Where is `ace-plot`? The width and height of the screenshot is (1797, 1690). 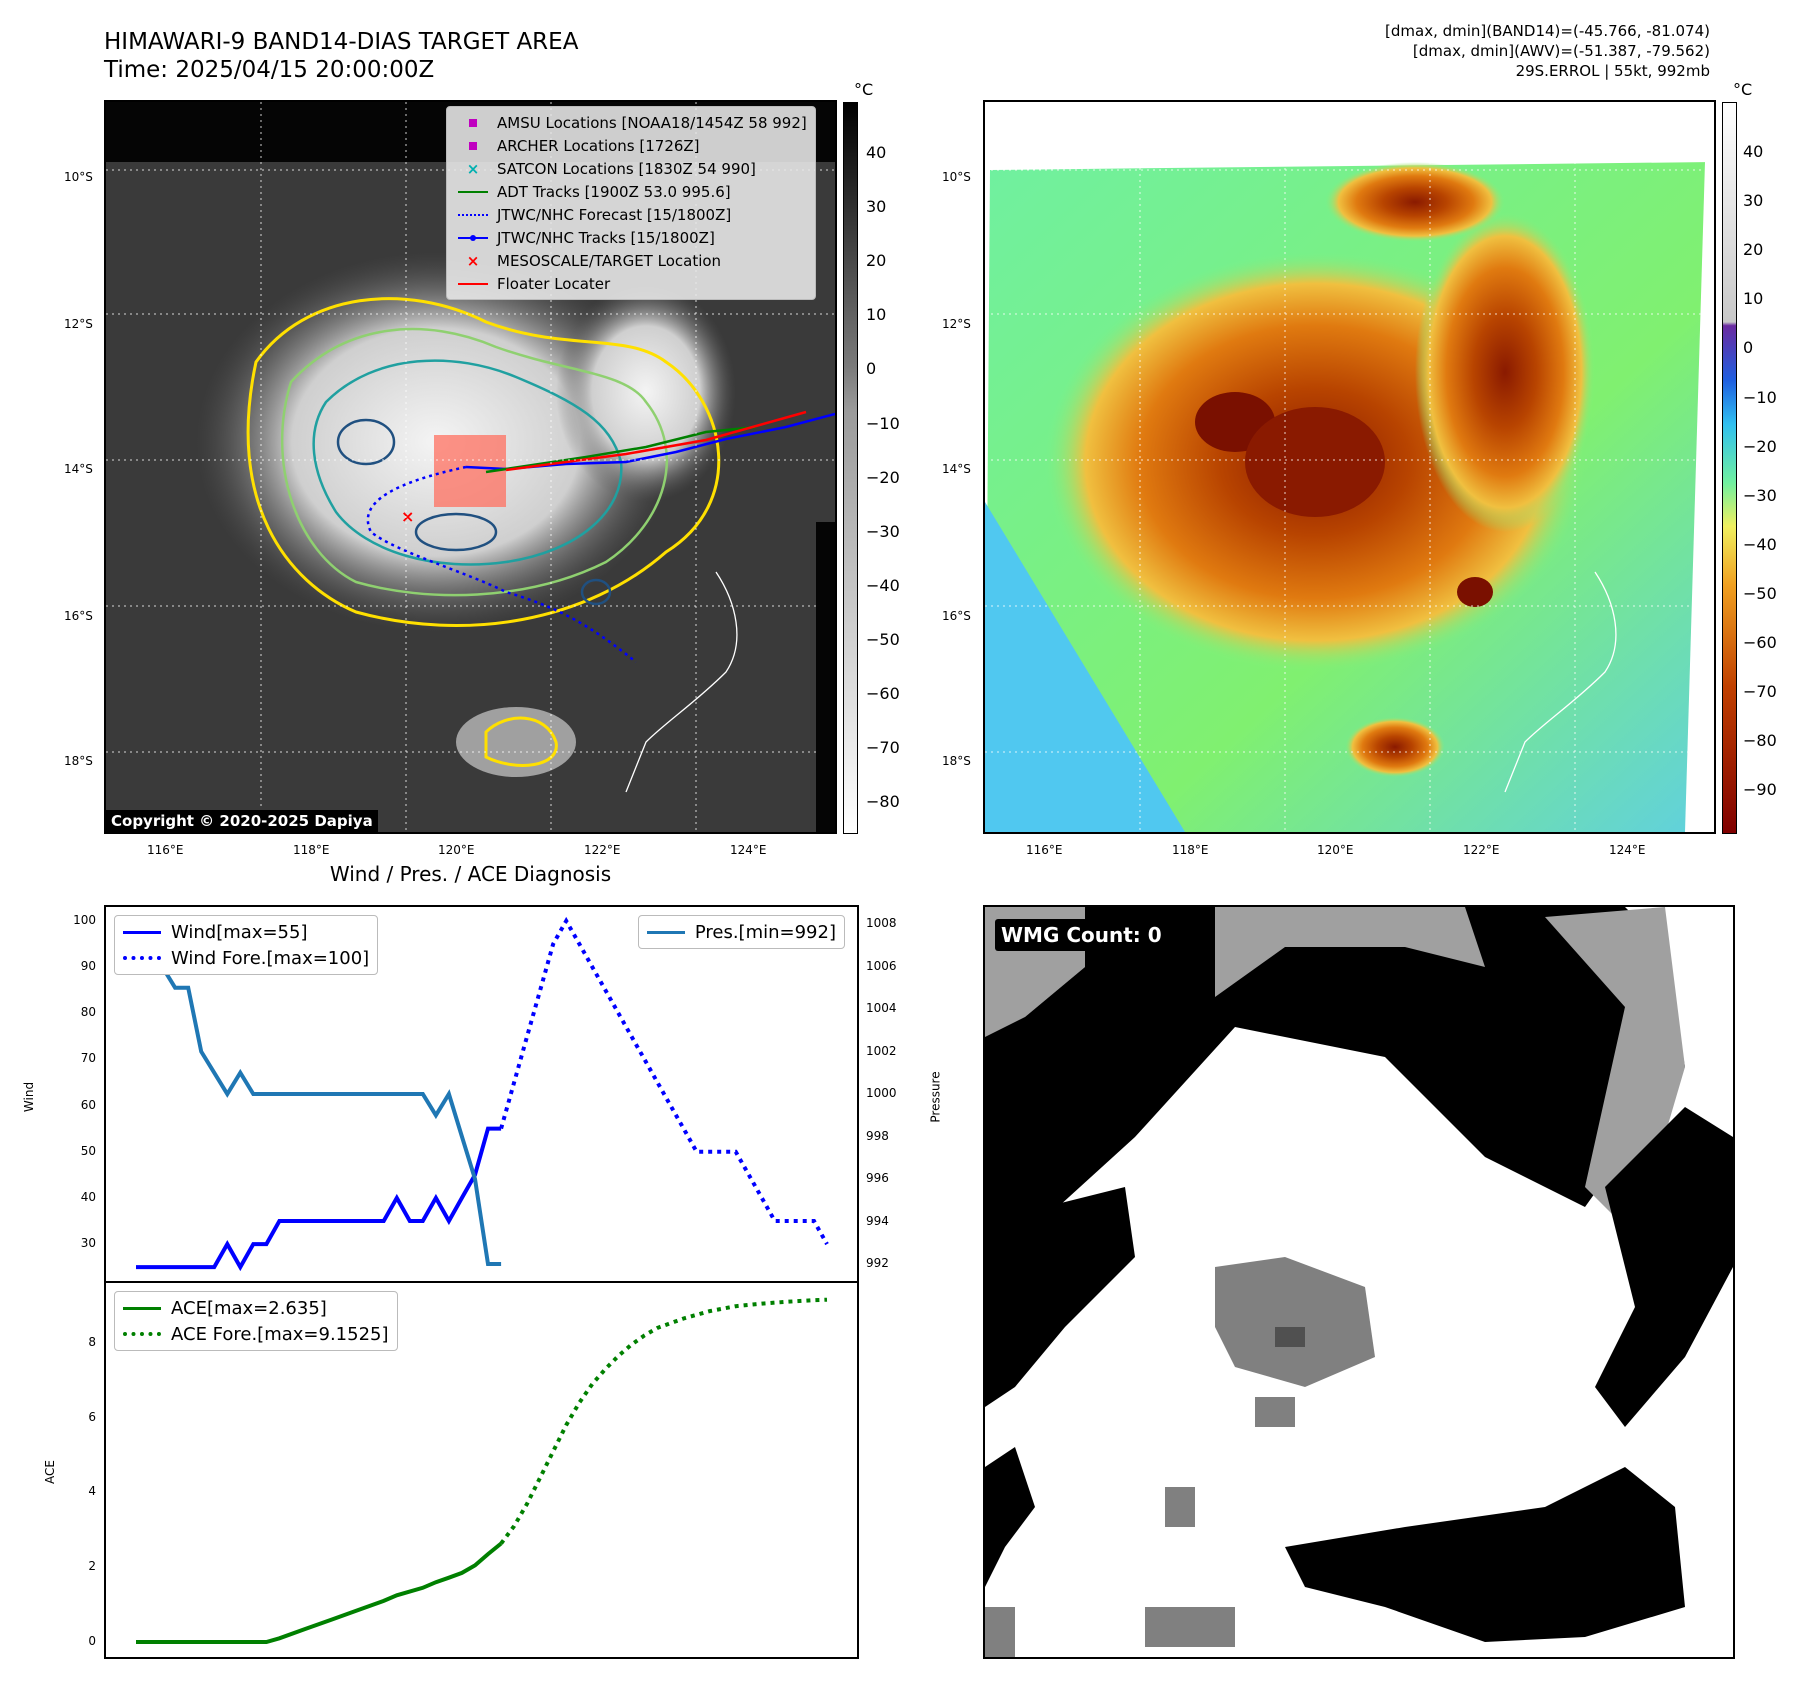 ace-plot is located at coordinates (482, 1470).